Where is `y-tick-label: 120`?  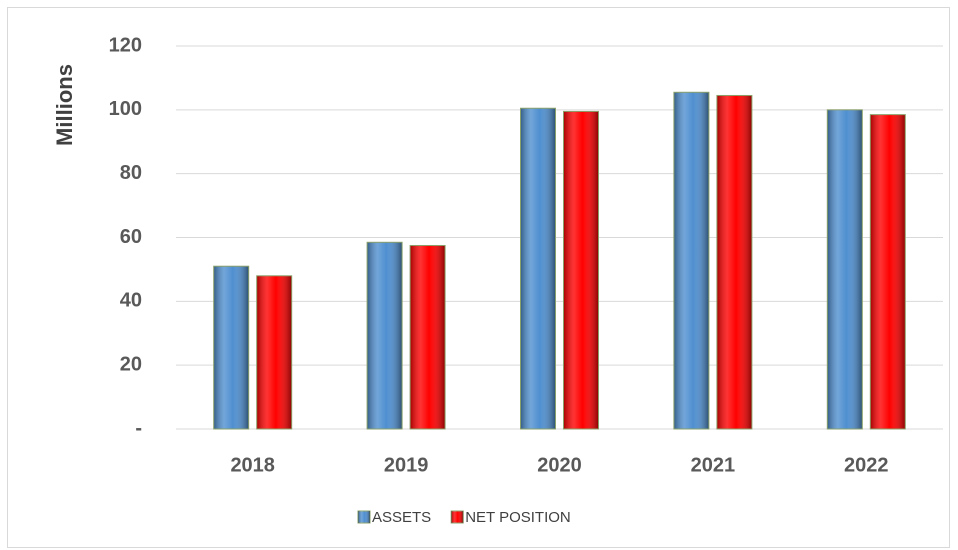
y-tick-label: 120 is located at coordinates (125, 45).